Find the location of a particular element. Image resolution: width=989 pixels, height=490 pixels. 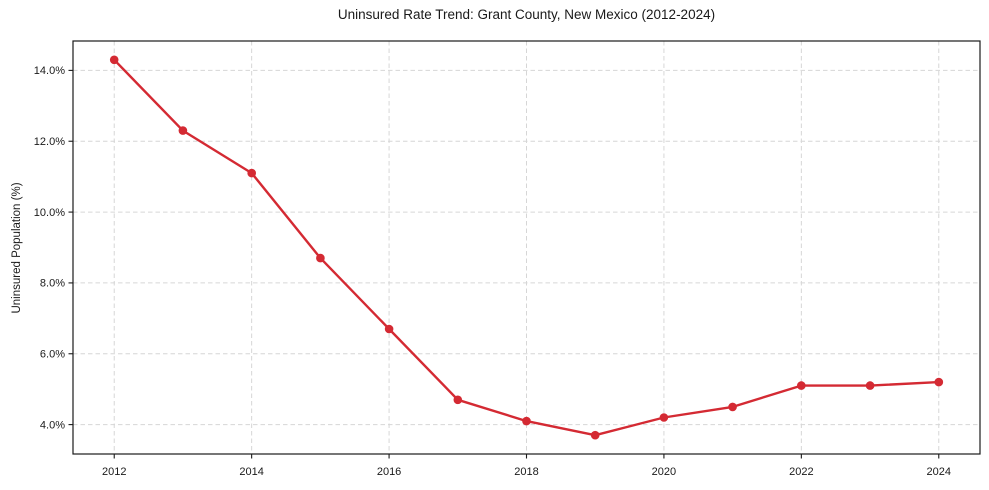

y-tick-label: 4.0% is located at coordinates (52, 425).